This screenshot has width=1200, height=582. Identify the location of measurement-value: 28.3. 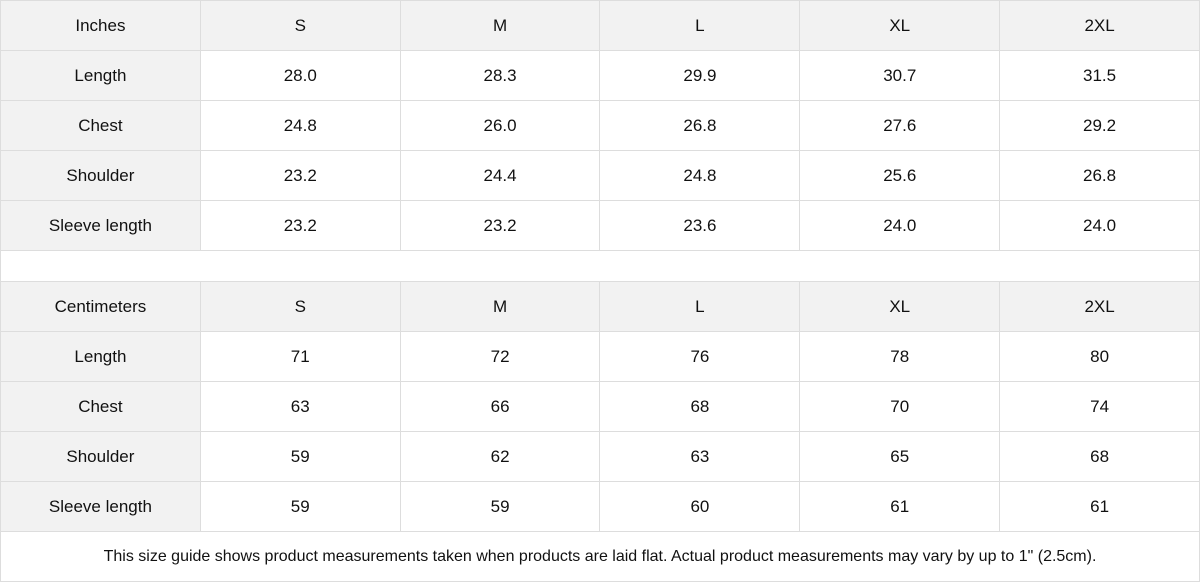
(500, 76).